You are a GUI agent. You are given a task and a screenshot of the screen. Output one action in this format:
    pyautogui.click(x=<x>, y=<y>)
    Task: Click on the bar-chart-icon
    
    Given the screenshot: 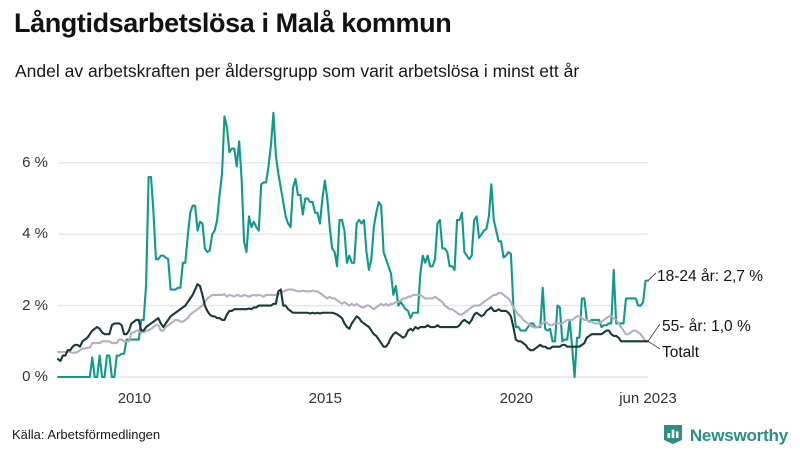 What is the action you would take?
    pyautogui.click(x=673, y=436)
    